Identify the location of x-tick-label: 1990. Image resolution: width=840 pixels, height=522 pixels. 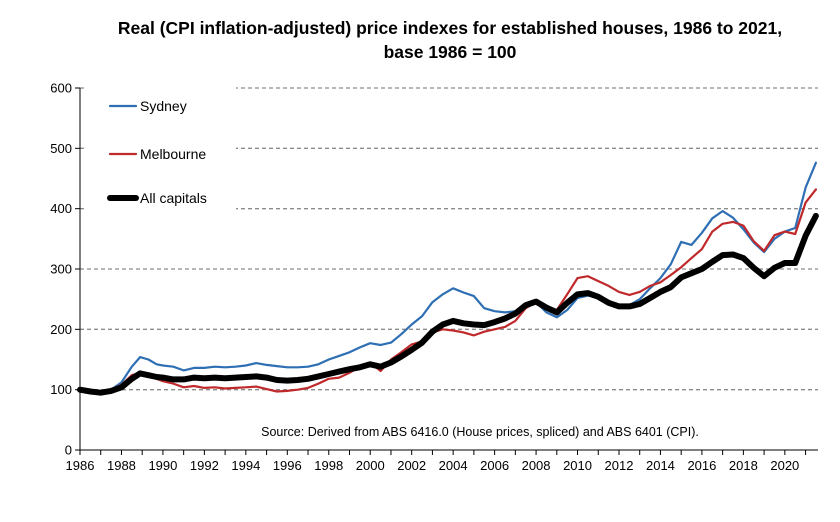
(162, 465).